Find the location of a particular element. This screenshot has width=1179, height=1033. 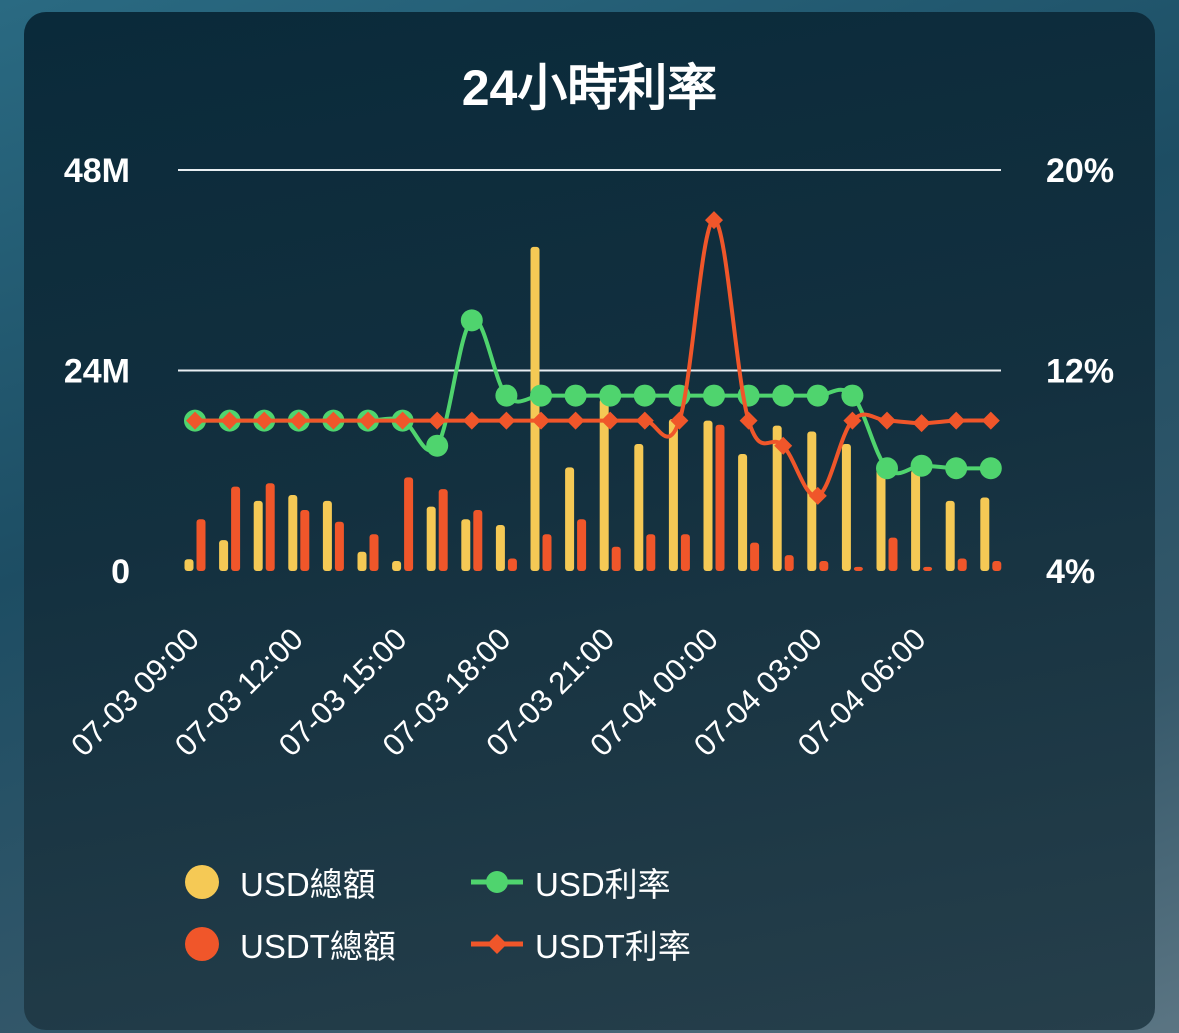

right-axis-tick: 12% is located at coordinates (1080, 372).